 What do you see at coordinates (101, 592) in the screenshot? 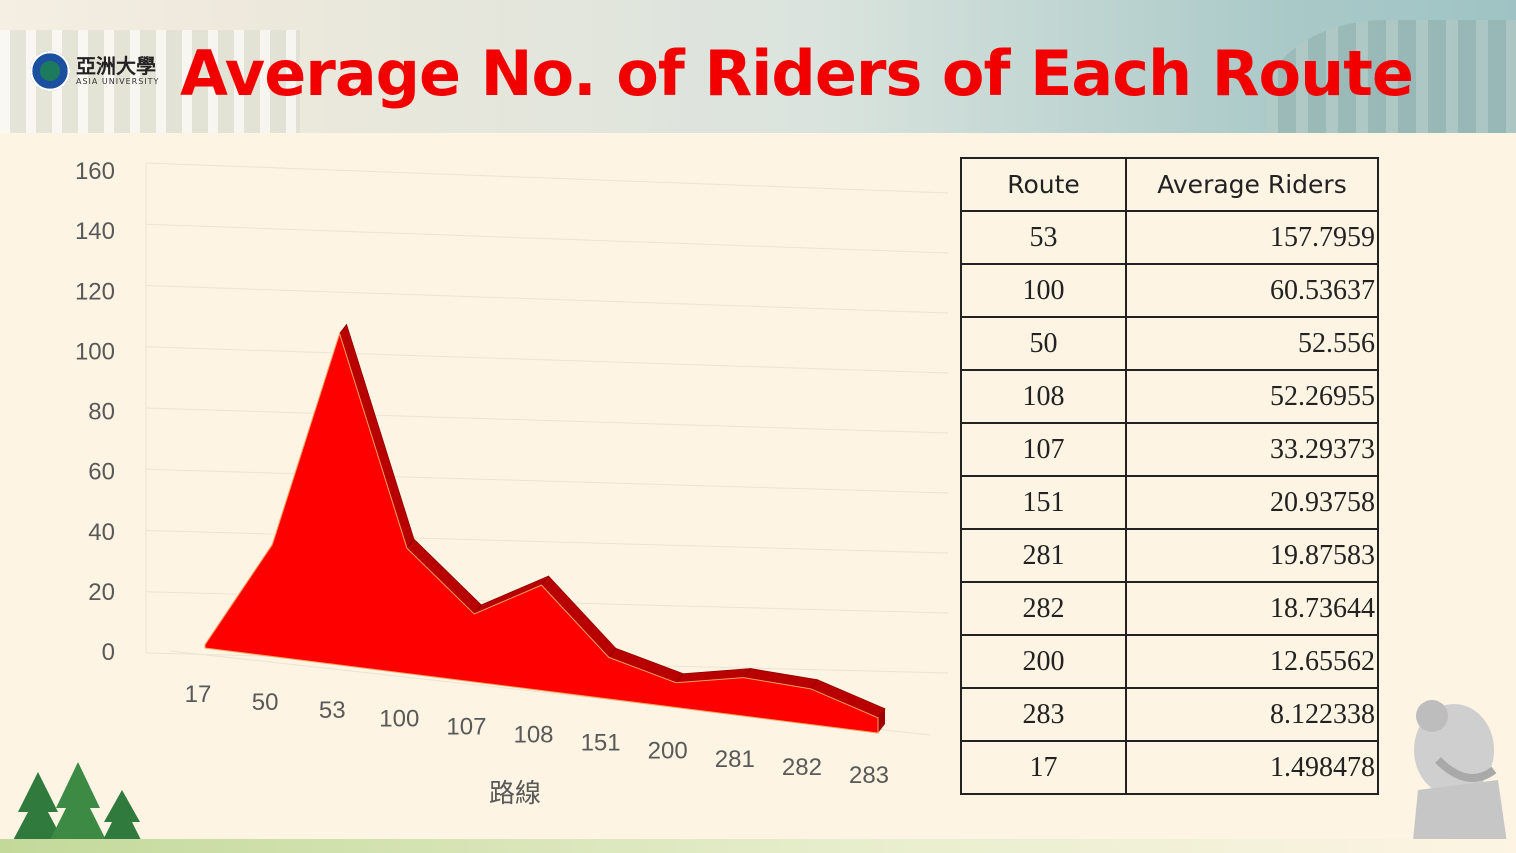
I see `y-tick-label: 20` at bounding box center [101, 592].